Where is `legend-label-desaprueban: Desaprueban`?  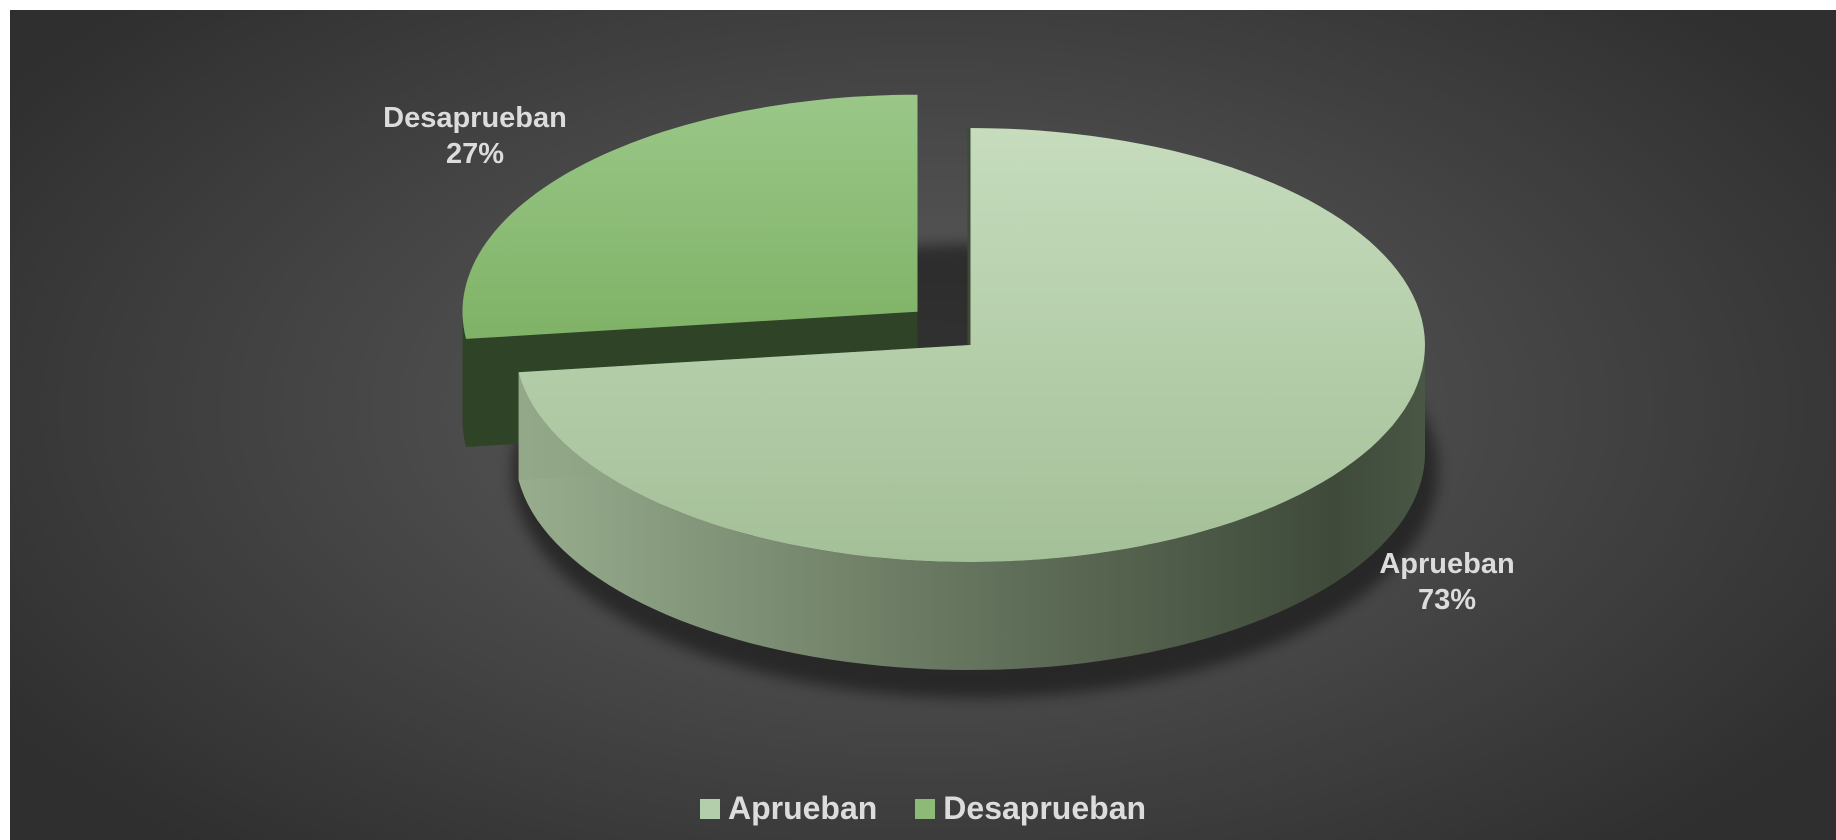
legend-label-desaprueban: Desaprueban is located at coordinates (1045, 808).